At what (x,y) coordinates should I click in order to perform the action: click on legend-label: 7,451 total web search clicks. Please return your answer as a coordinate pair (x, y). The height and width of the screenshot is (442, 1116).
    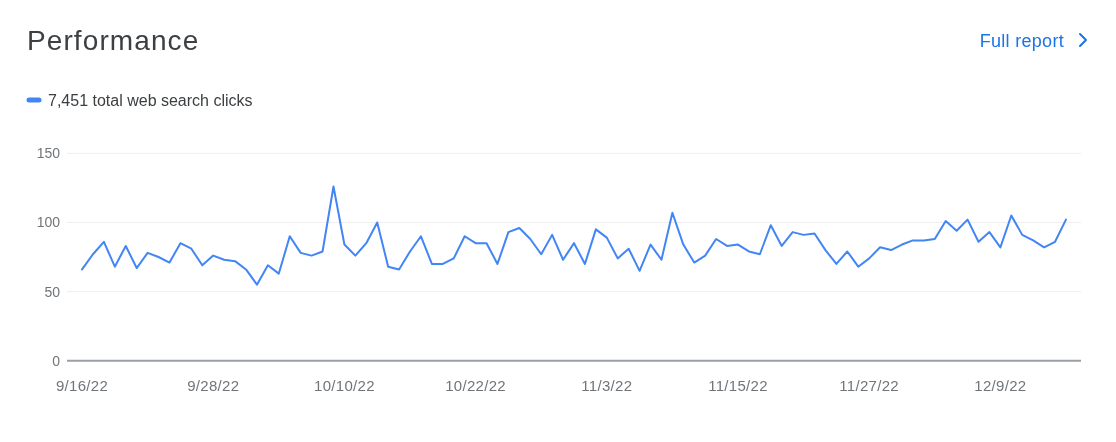
    Looking at the image, I should click on (150, 100).